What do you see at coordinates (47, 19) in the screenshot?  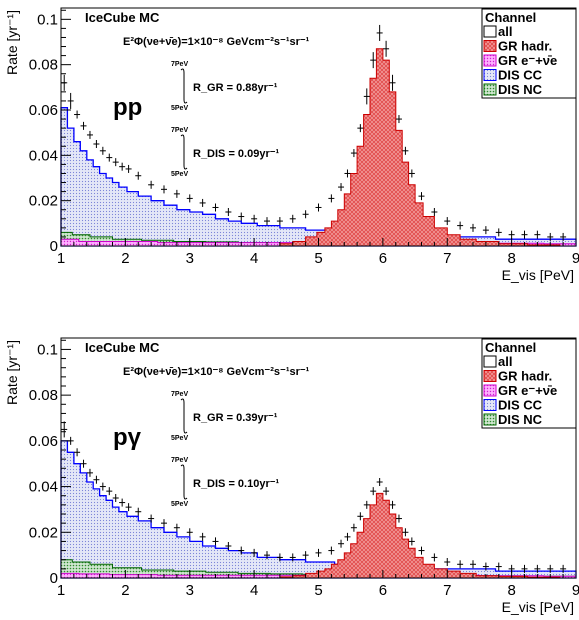 I see `y-tick-label: 0.1` at bounding box center [47, 19].